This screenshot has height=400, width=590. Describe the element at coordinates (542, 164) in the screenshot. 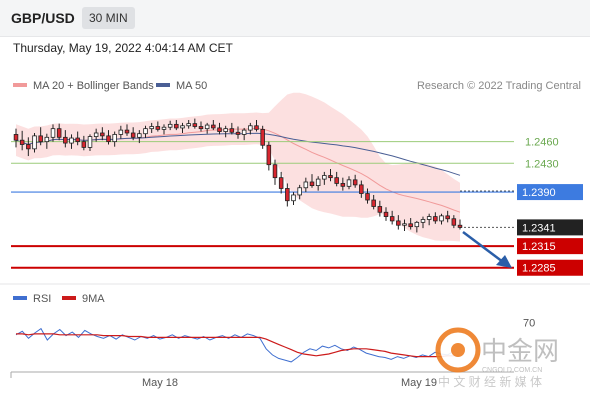

I see `level-label-1.2430: 1.2430` at that location.